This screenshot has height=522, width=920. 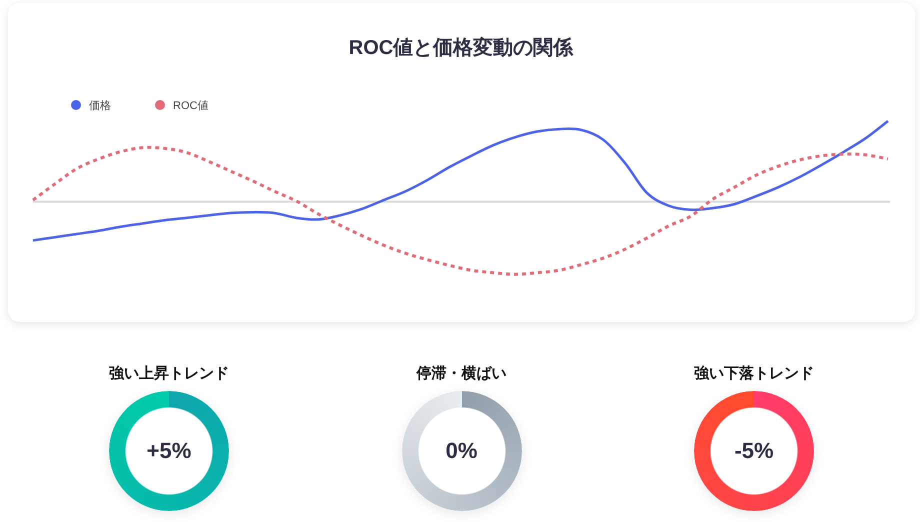 I want to click on text: 停滞・横ばい, so click(x=461, y=373).